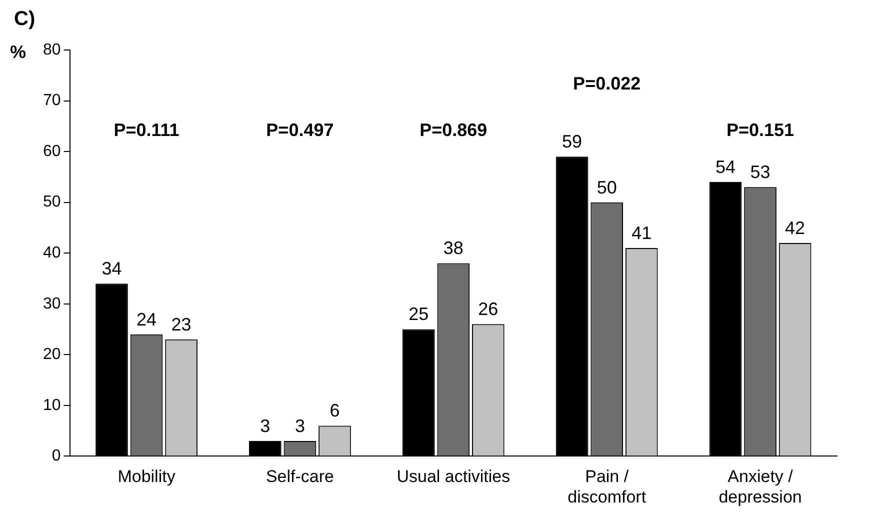  Describe the element at coordinates (760, 130) in the screenshot. I see `annotation: P=0.151` at that location.